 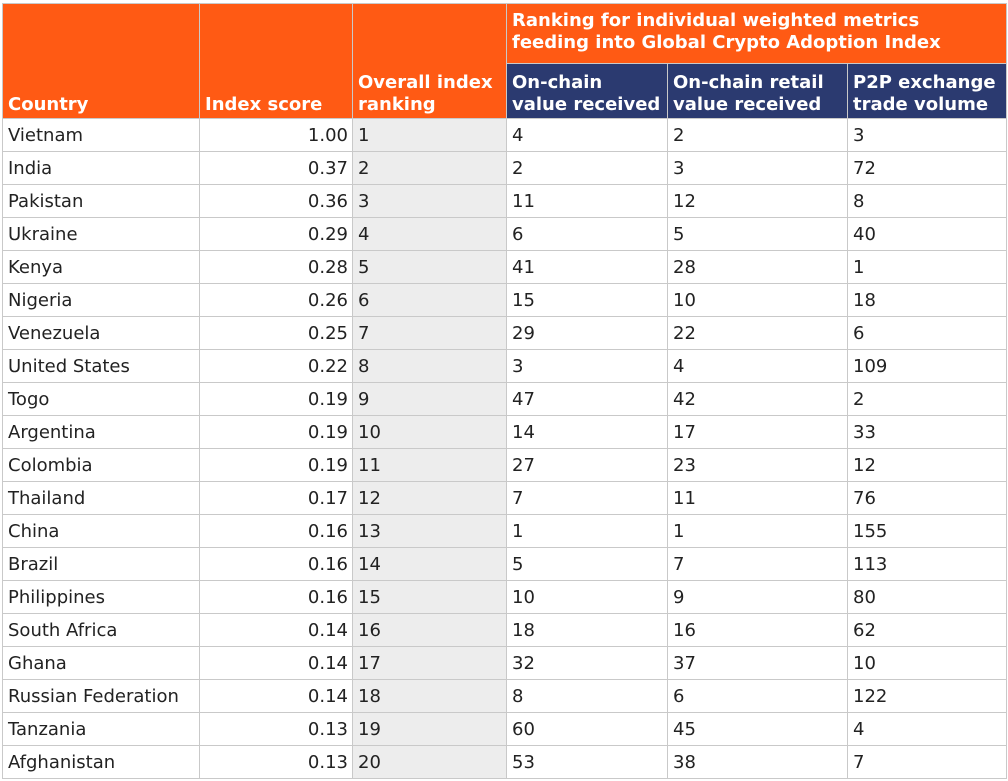 I want to click on table-row: Ukraine 0.29 4 6 5 40, so click(x=505, y=234).